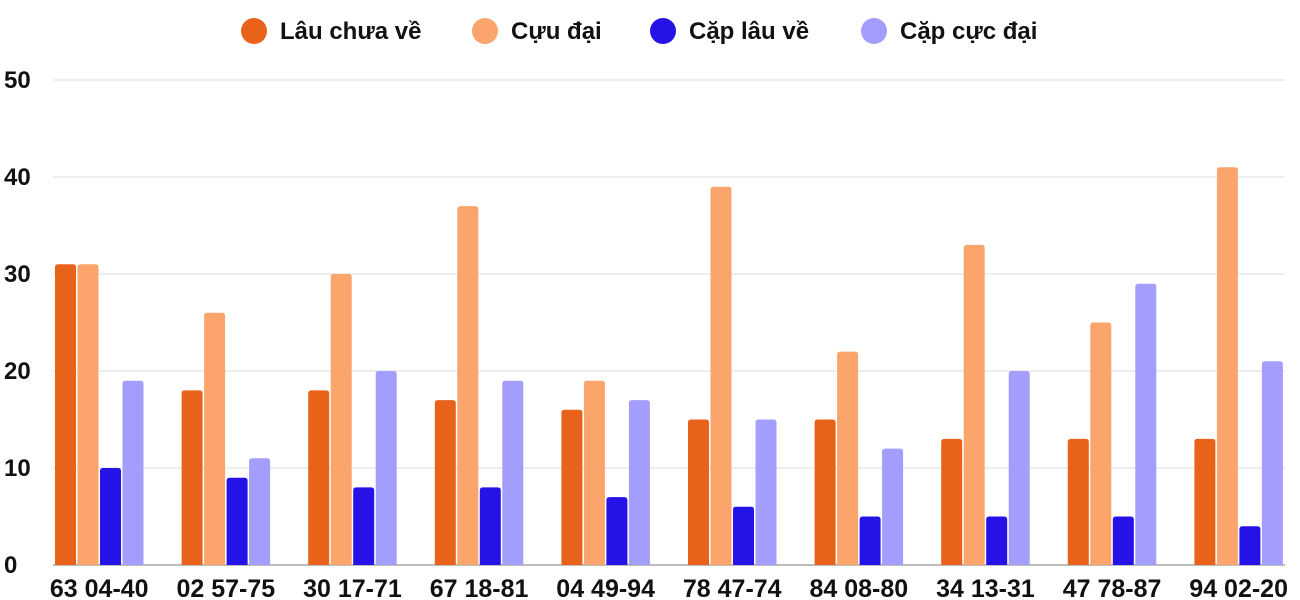 This screenshot has height=600, width=1300. What do you see at coordinates (858, 587) in the screenshot?
I see `x-tick-label: 84 08-80` at bounding box center [858, 587].